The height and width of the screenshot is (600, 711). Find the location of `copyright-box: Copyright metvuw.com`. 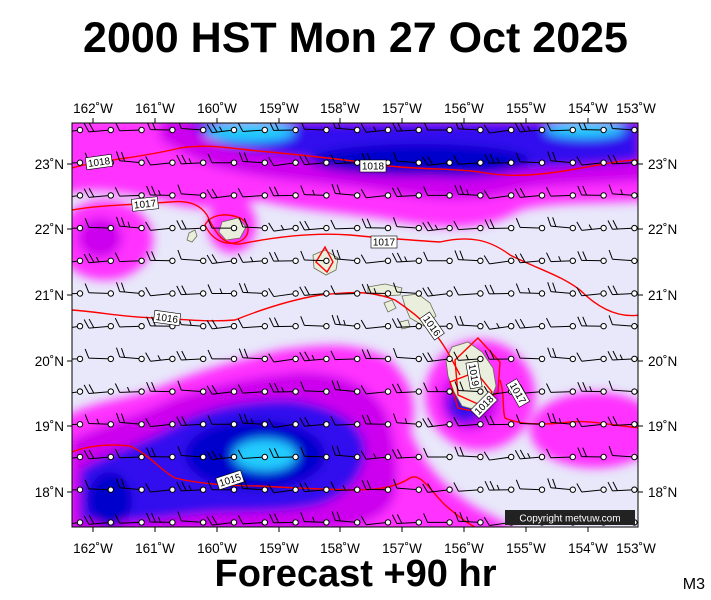

copyright-box: Copyright metvuw.com is located at coordinates (570, 517).